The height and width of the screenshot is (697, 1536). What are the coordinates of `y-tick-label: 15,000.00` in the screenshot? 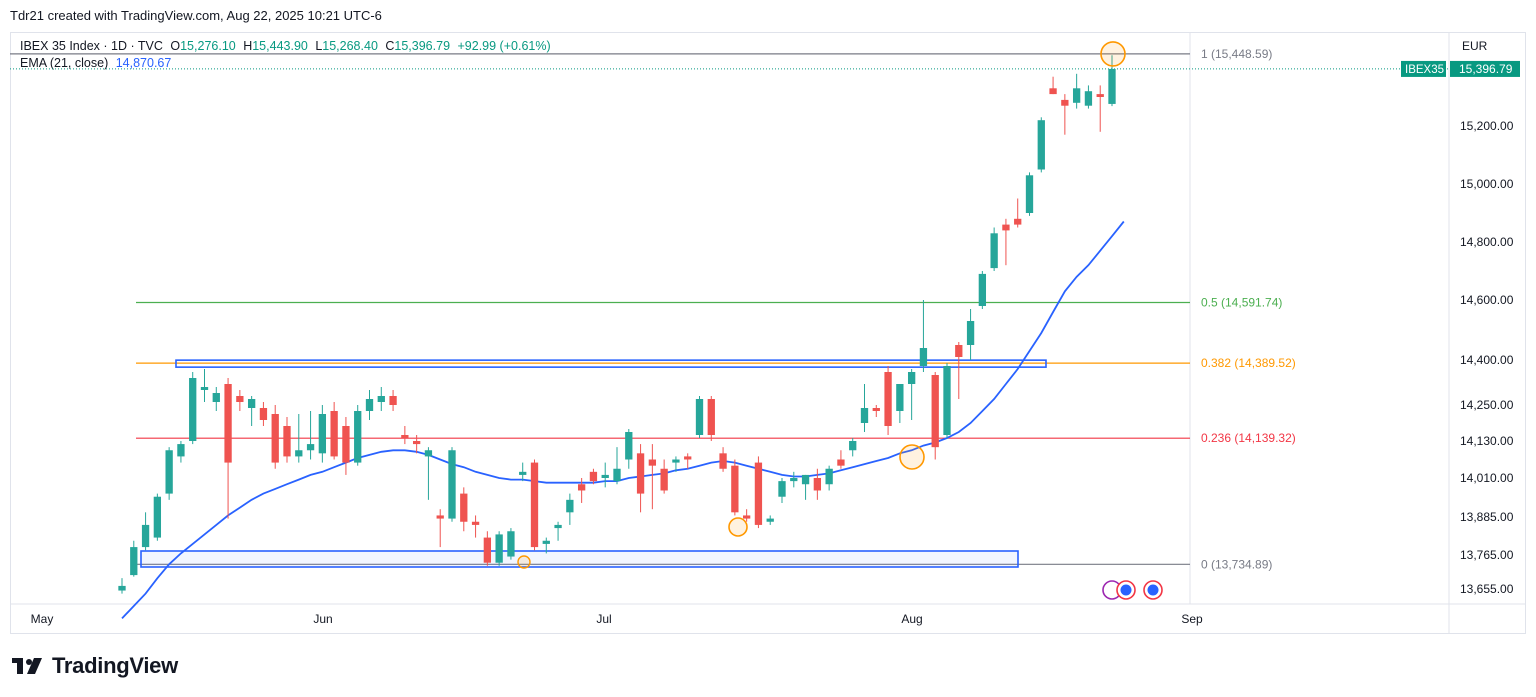 It's located at (1487, 184).